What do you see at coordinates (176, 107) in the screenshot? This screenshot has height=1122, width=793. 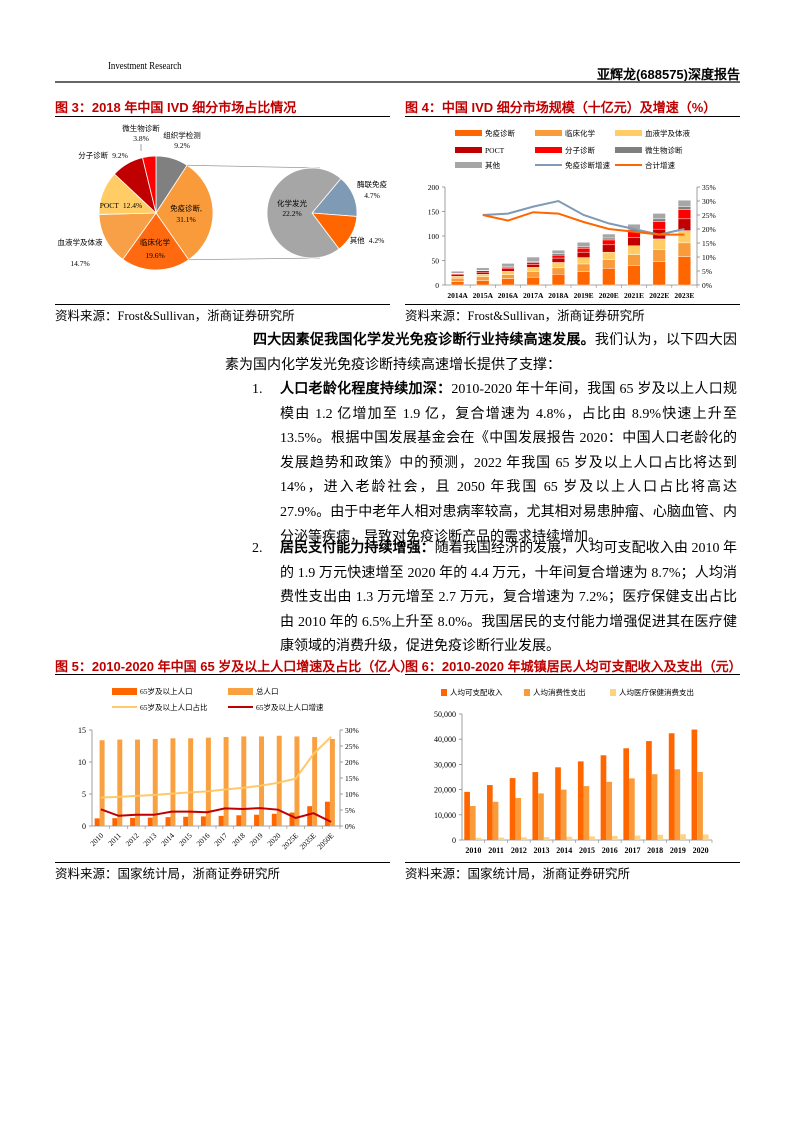 I see `fig3-title: 图 3：2018 年中国 IVD 细分市场占比情况` at bounding box center [176, 107].